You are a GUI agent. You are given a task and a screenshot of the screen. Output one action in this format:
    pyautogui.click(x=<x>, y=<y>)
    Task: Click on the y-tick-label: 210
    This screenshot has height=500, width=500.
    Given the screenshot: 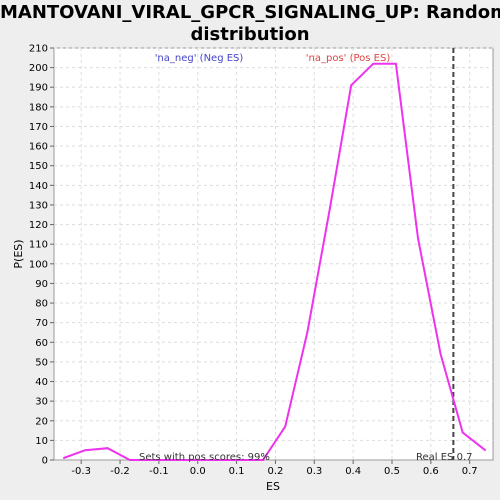 What is the action you would take?
    pyautogui.click(x=38, y=49)
    